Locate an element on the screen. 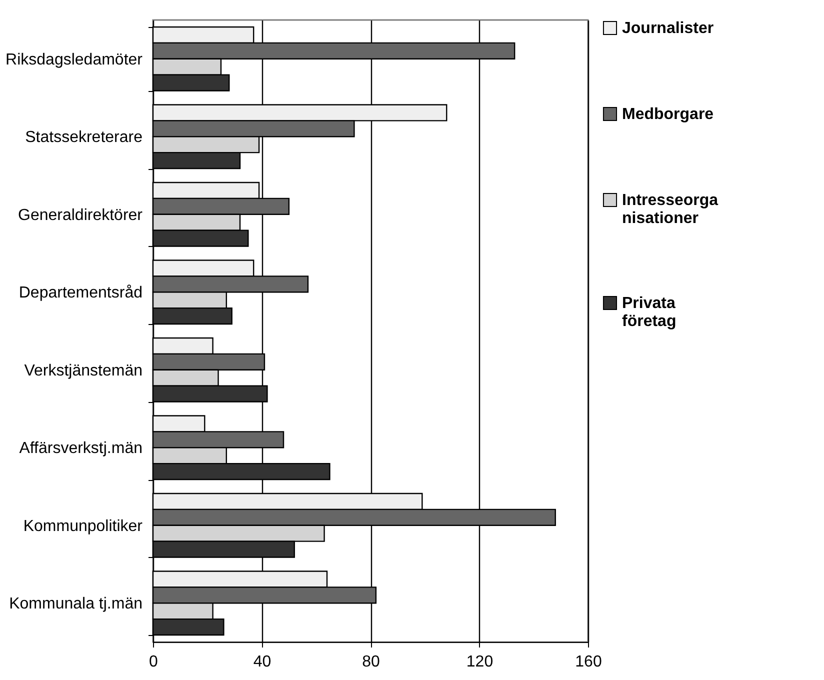 The width and height of the screenshot is (824, 680). y-tick-label: Verkstjänstemän is located at coordinates (83, 371).